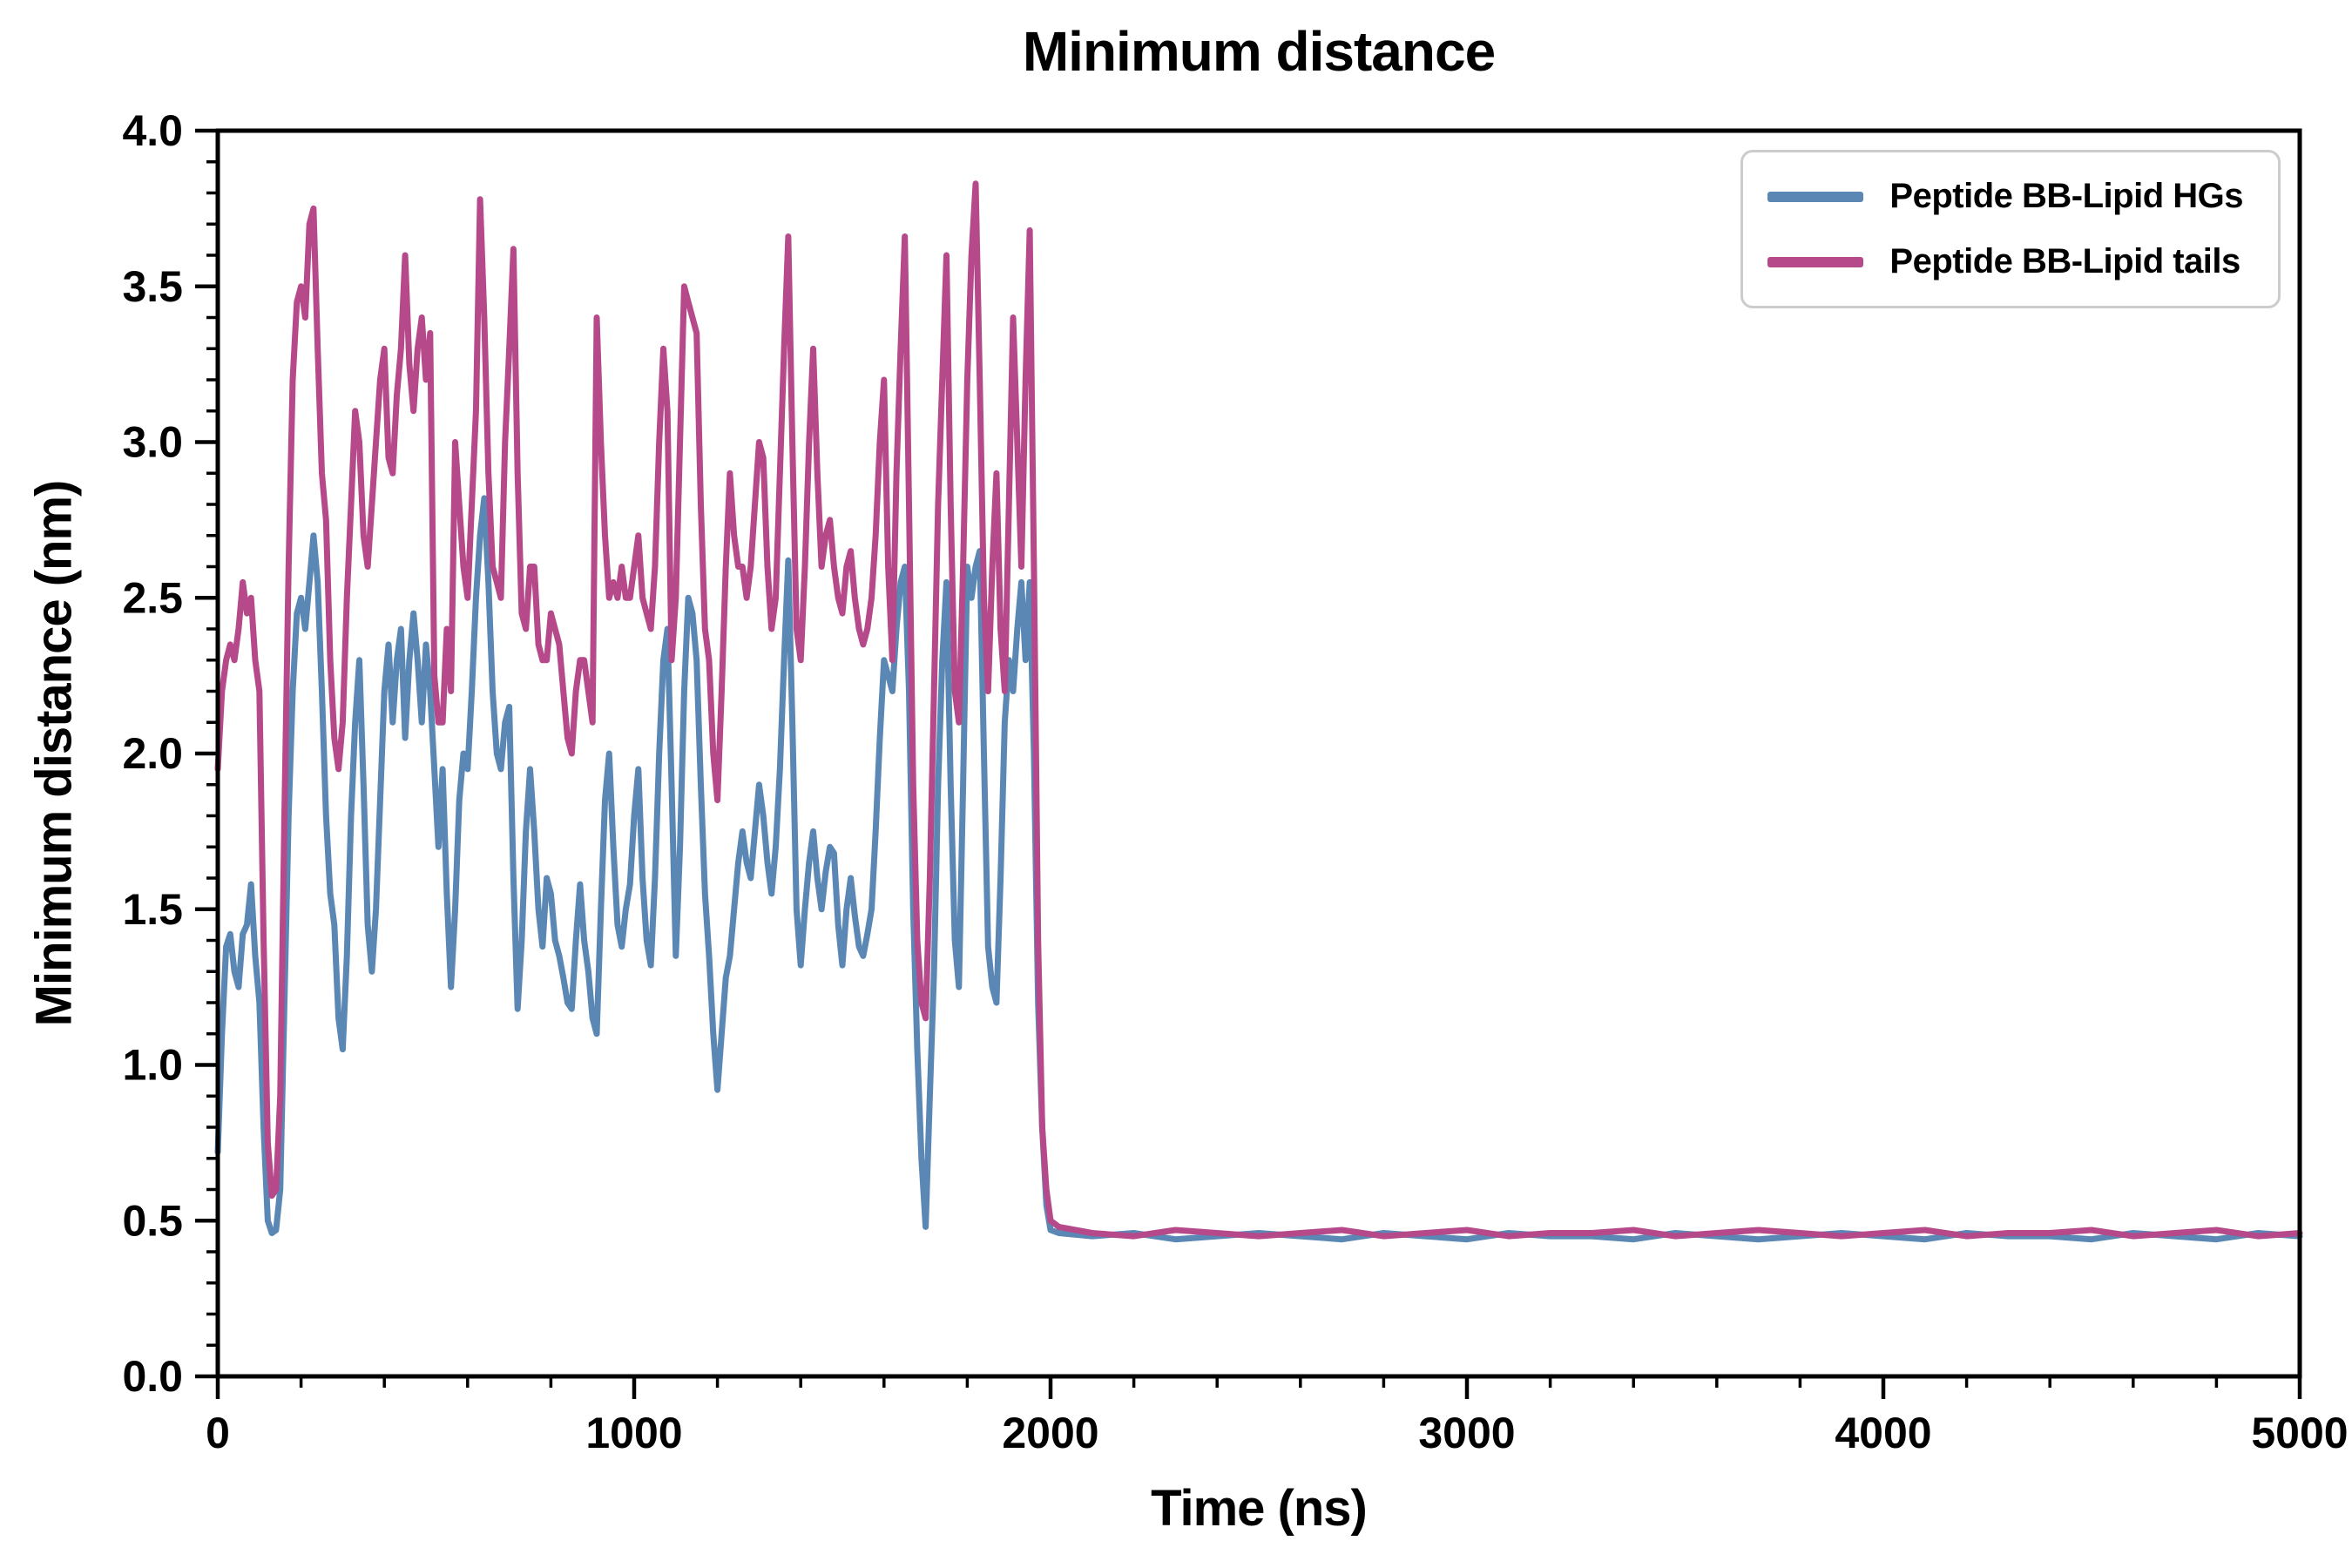  Describe the element at coordinates (152, 287) in the screenshot. I see `y-tick-label: 3.5` at that location.